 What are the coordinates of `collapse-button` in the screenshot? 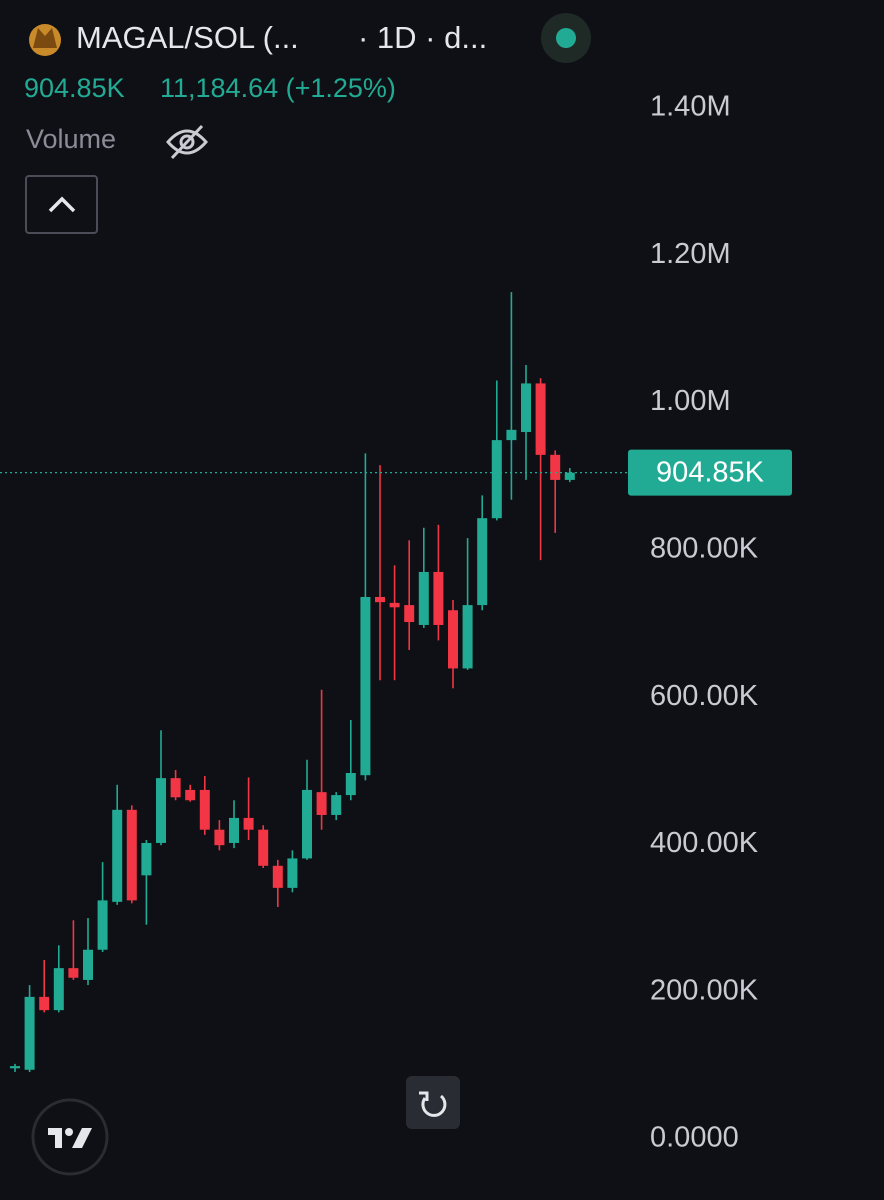 It's located at (61, 204).